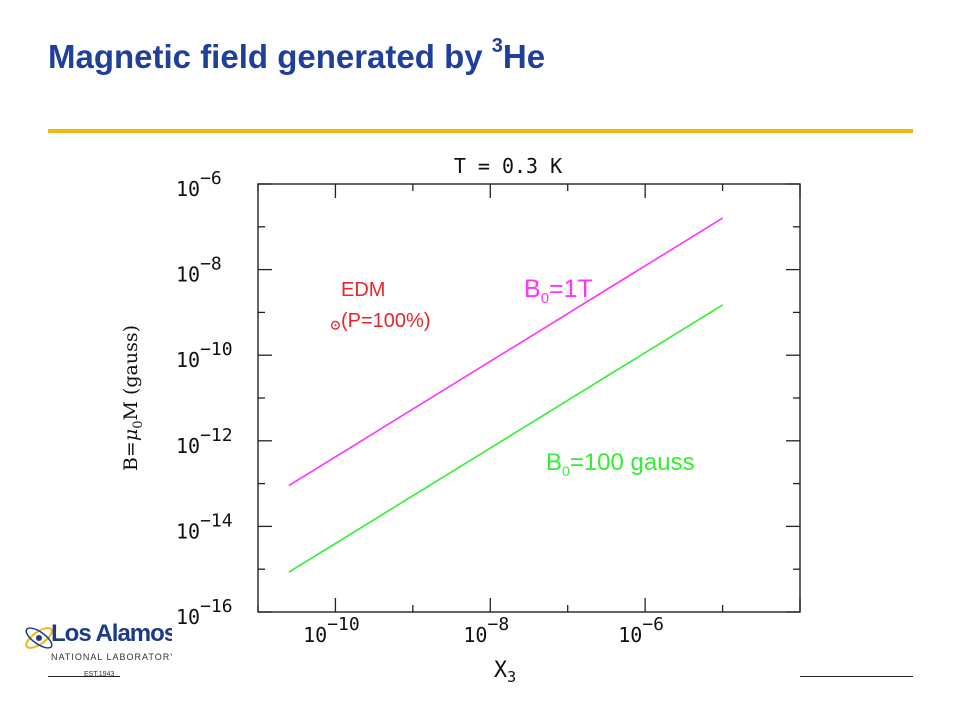 This screenshot has width=960, height=720. I want to click on y-axis-label-prefix: B=, so click(131, 456).